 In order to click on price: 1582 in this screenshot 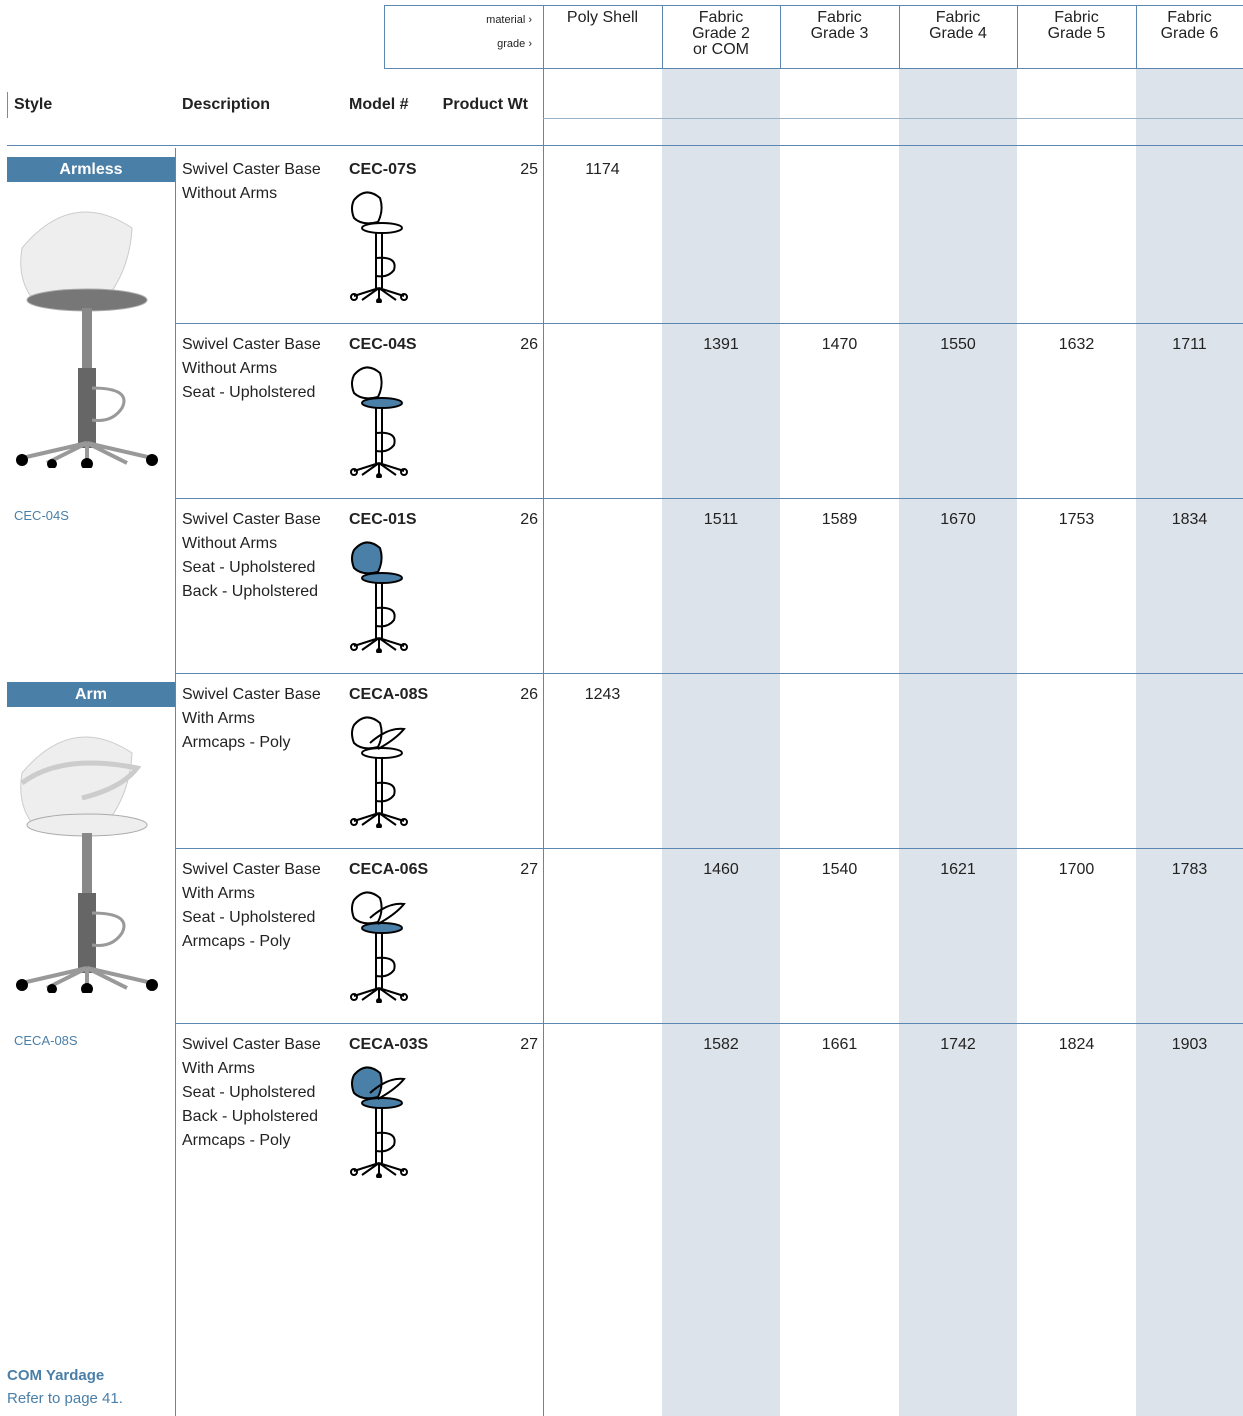, I will do `click(721, 1044)`.